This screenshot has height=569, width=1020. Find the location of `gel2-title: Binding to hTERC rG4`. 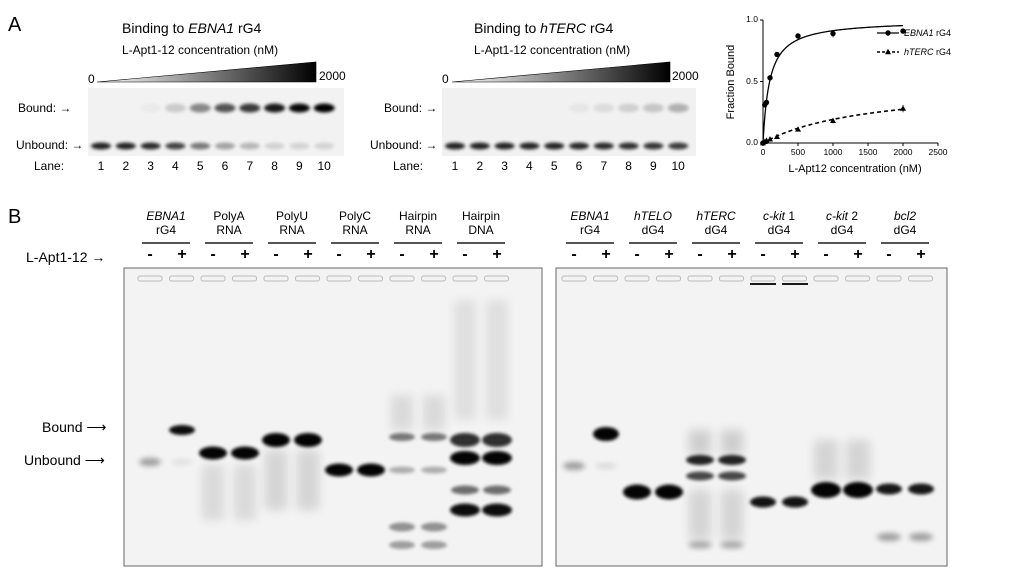

gel2-title: Binding to hTERC rG4 is located at coordinates (544, 28).